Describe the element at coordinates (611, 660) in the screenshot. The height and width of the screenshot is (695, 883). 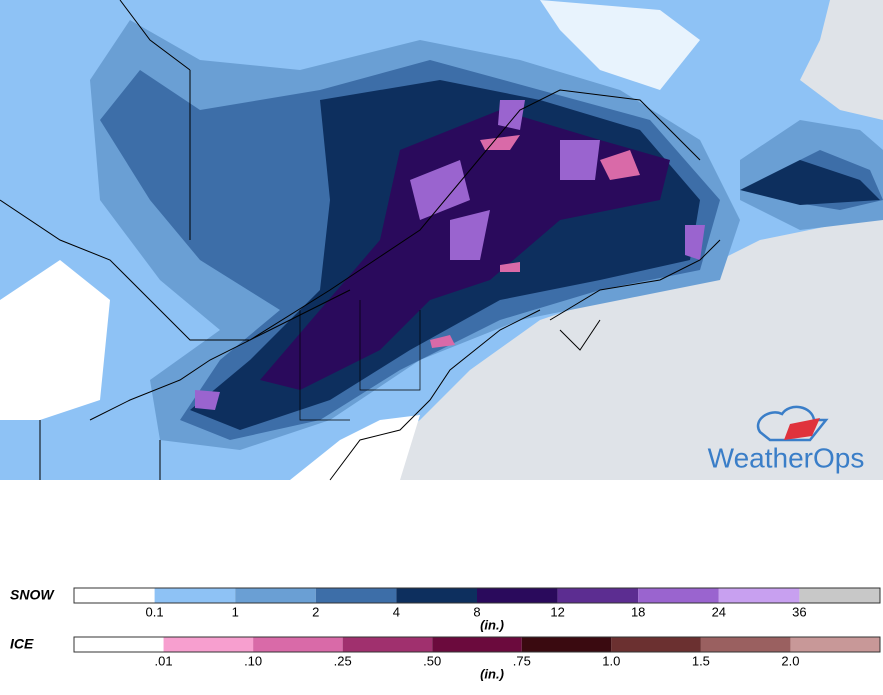
I see `legend-label: 1.0` at that location.